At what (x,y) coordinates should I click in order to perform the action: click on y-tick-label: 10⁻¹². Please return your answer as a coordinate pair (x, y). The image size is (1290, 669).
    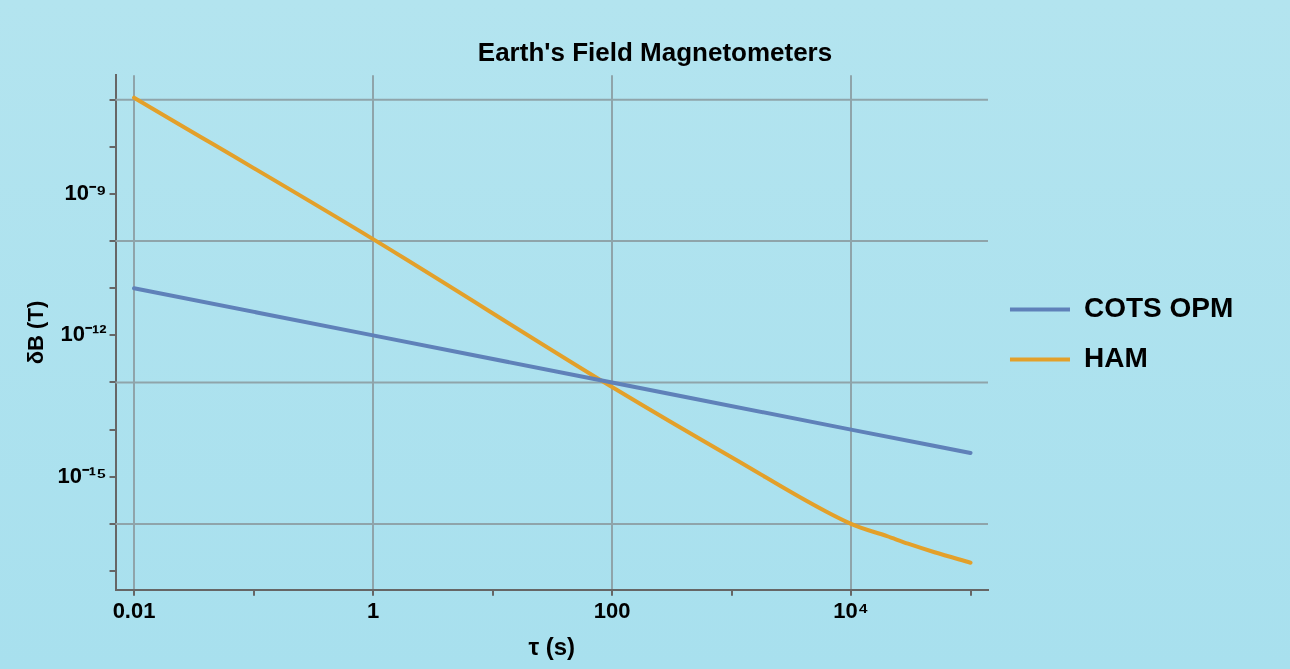
    Looking at the image, I should click on (83, 334).